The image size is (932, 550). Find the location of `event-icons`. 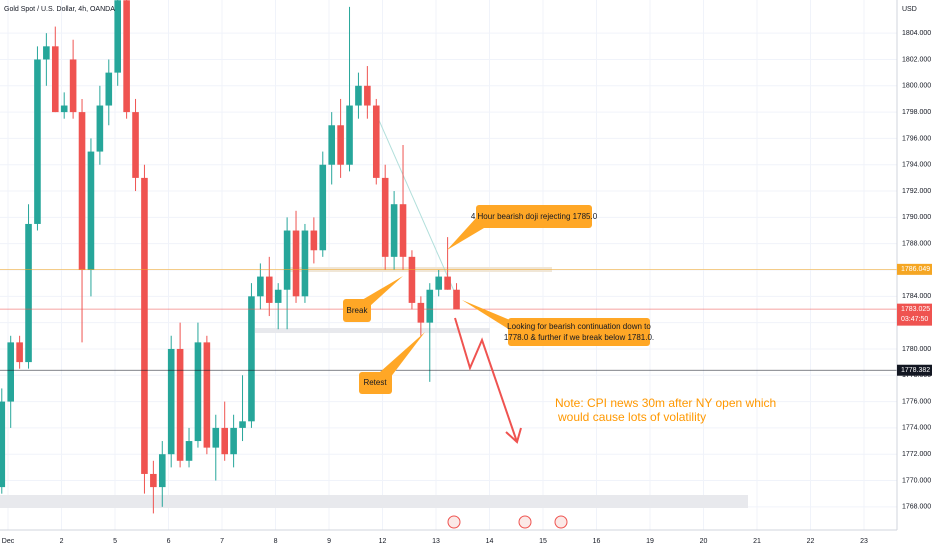

event-icons is located at coordinates (507, 522).